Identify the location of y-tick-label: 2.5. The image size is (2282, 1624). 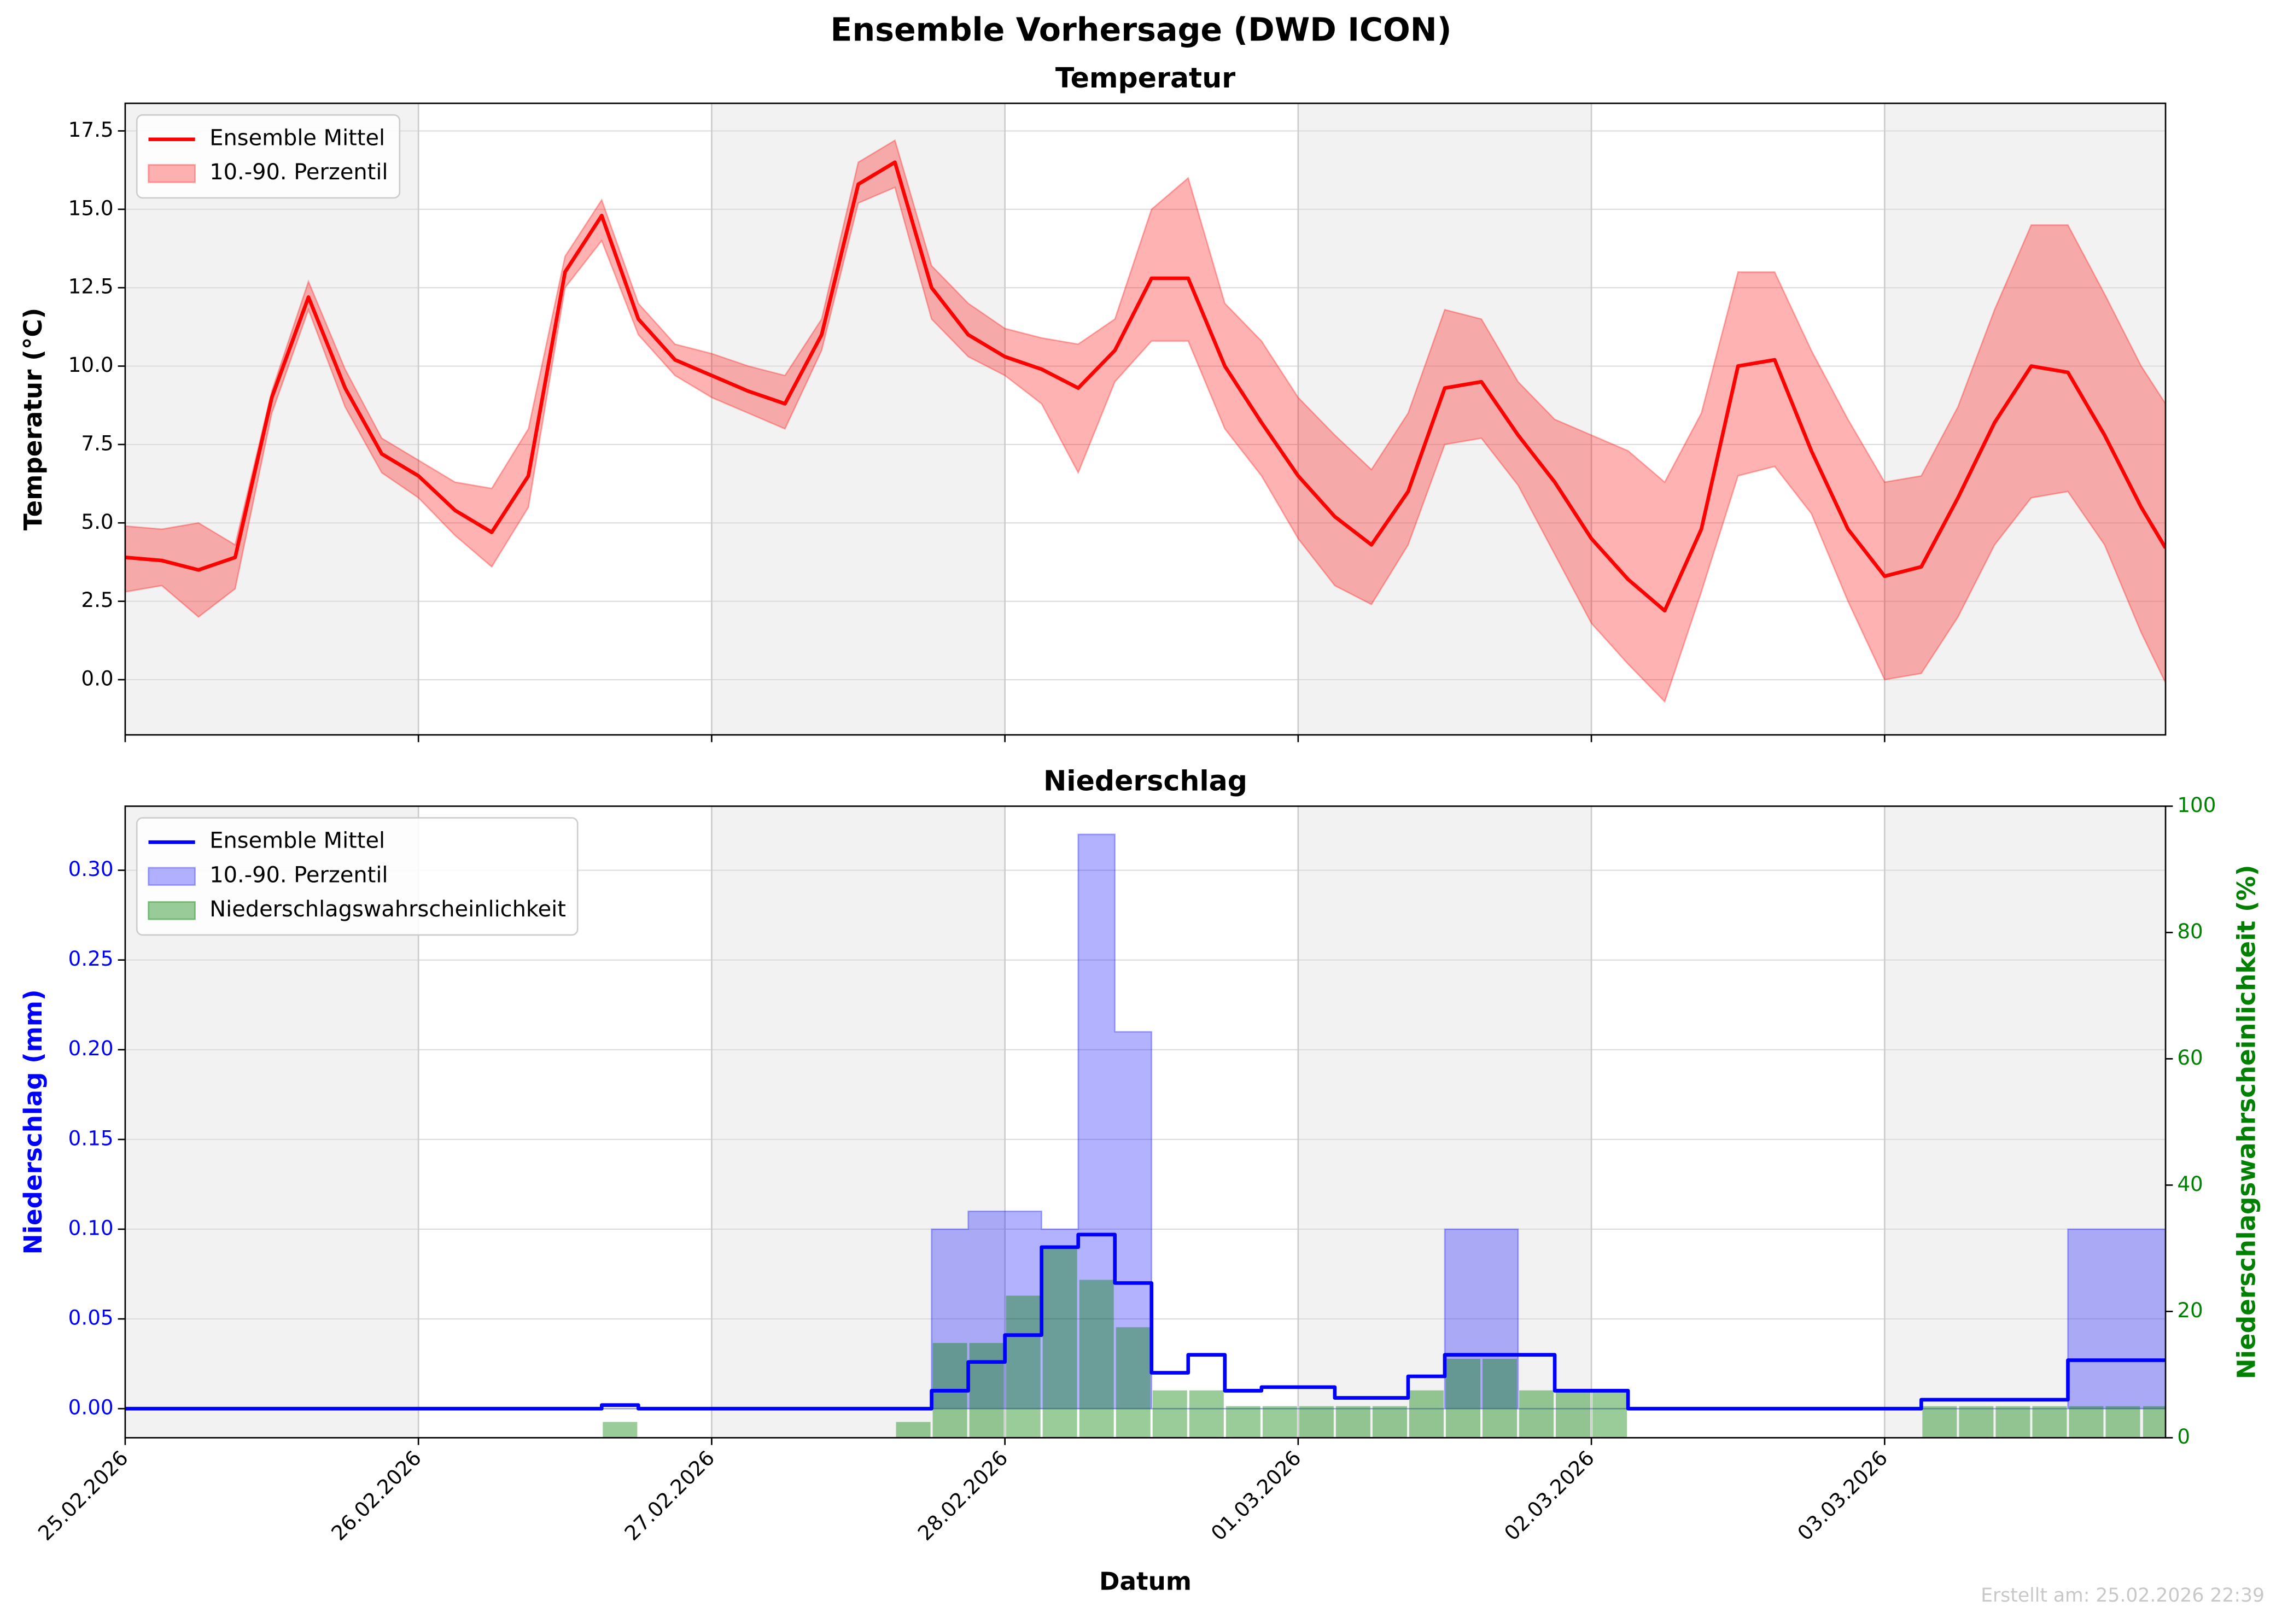
(97, 600).